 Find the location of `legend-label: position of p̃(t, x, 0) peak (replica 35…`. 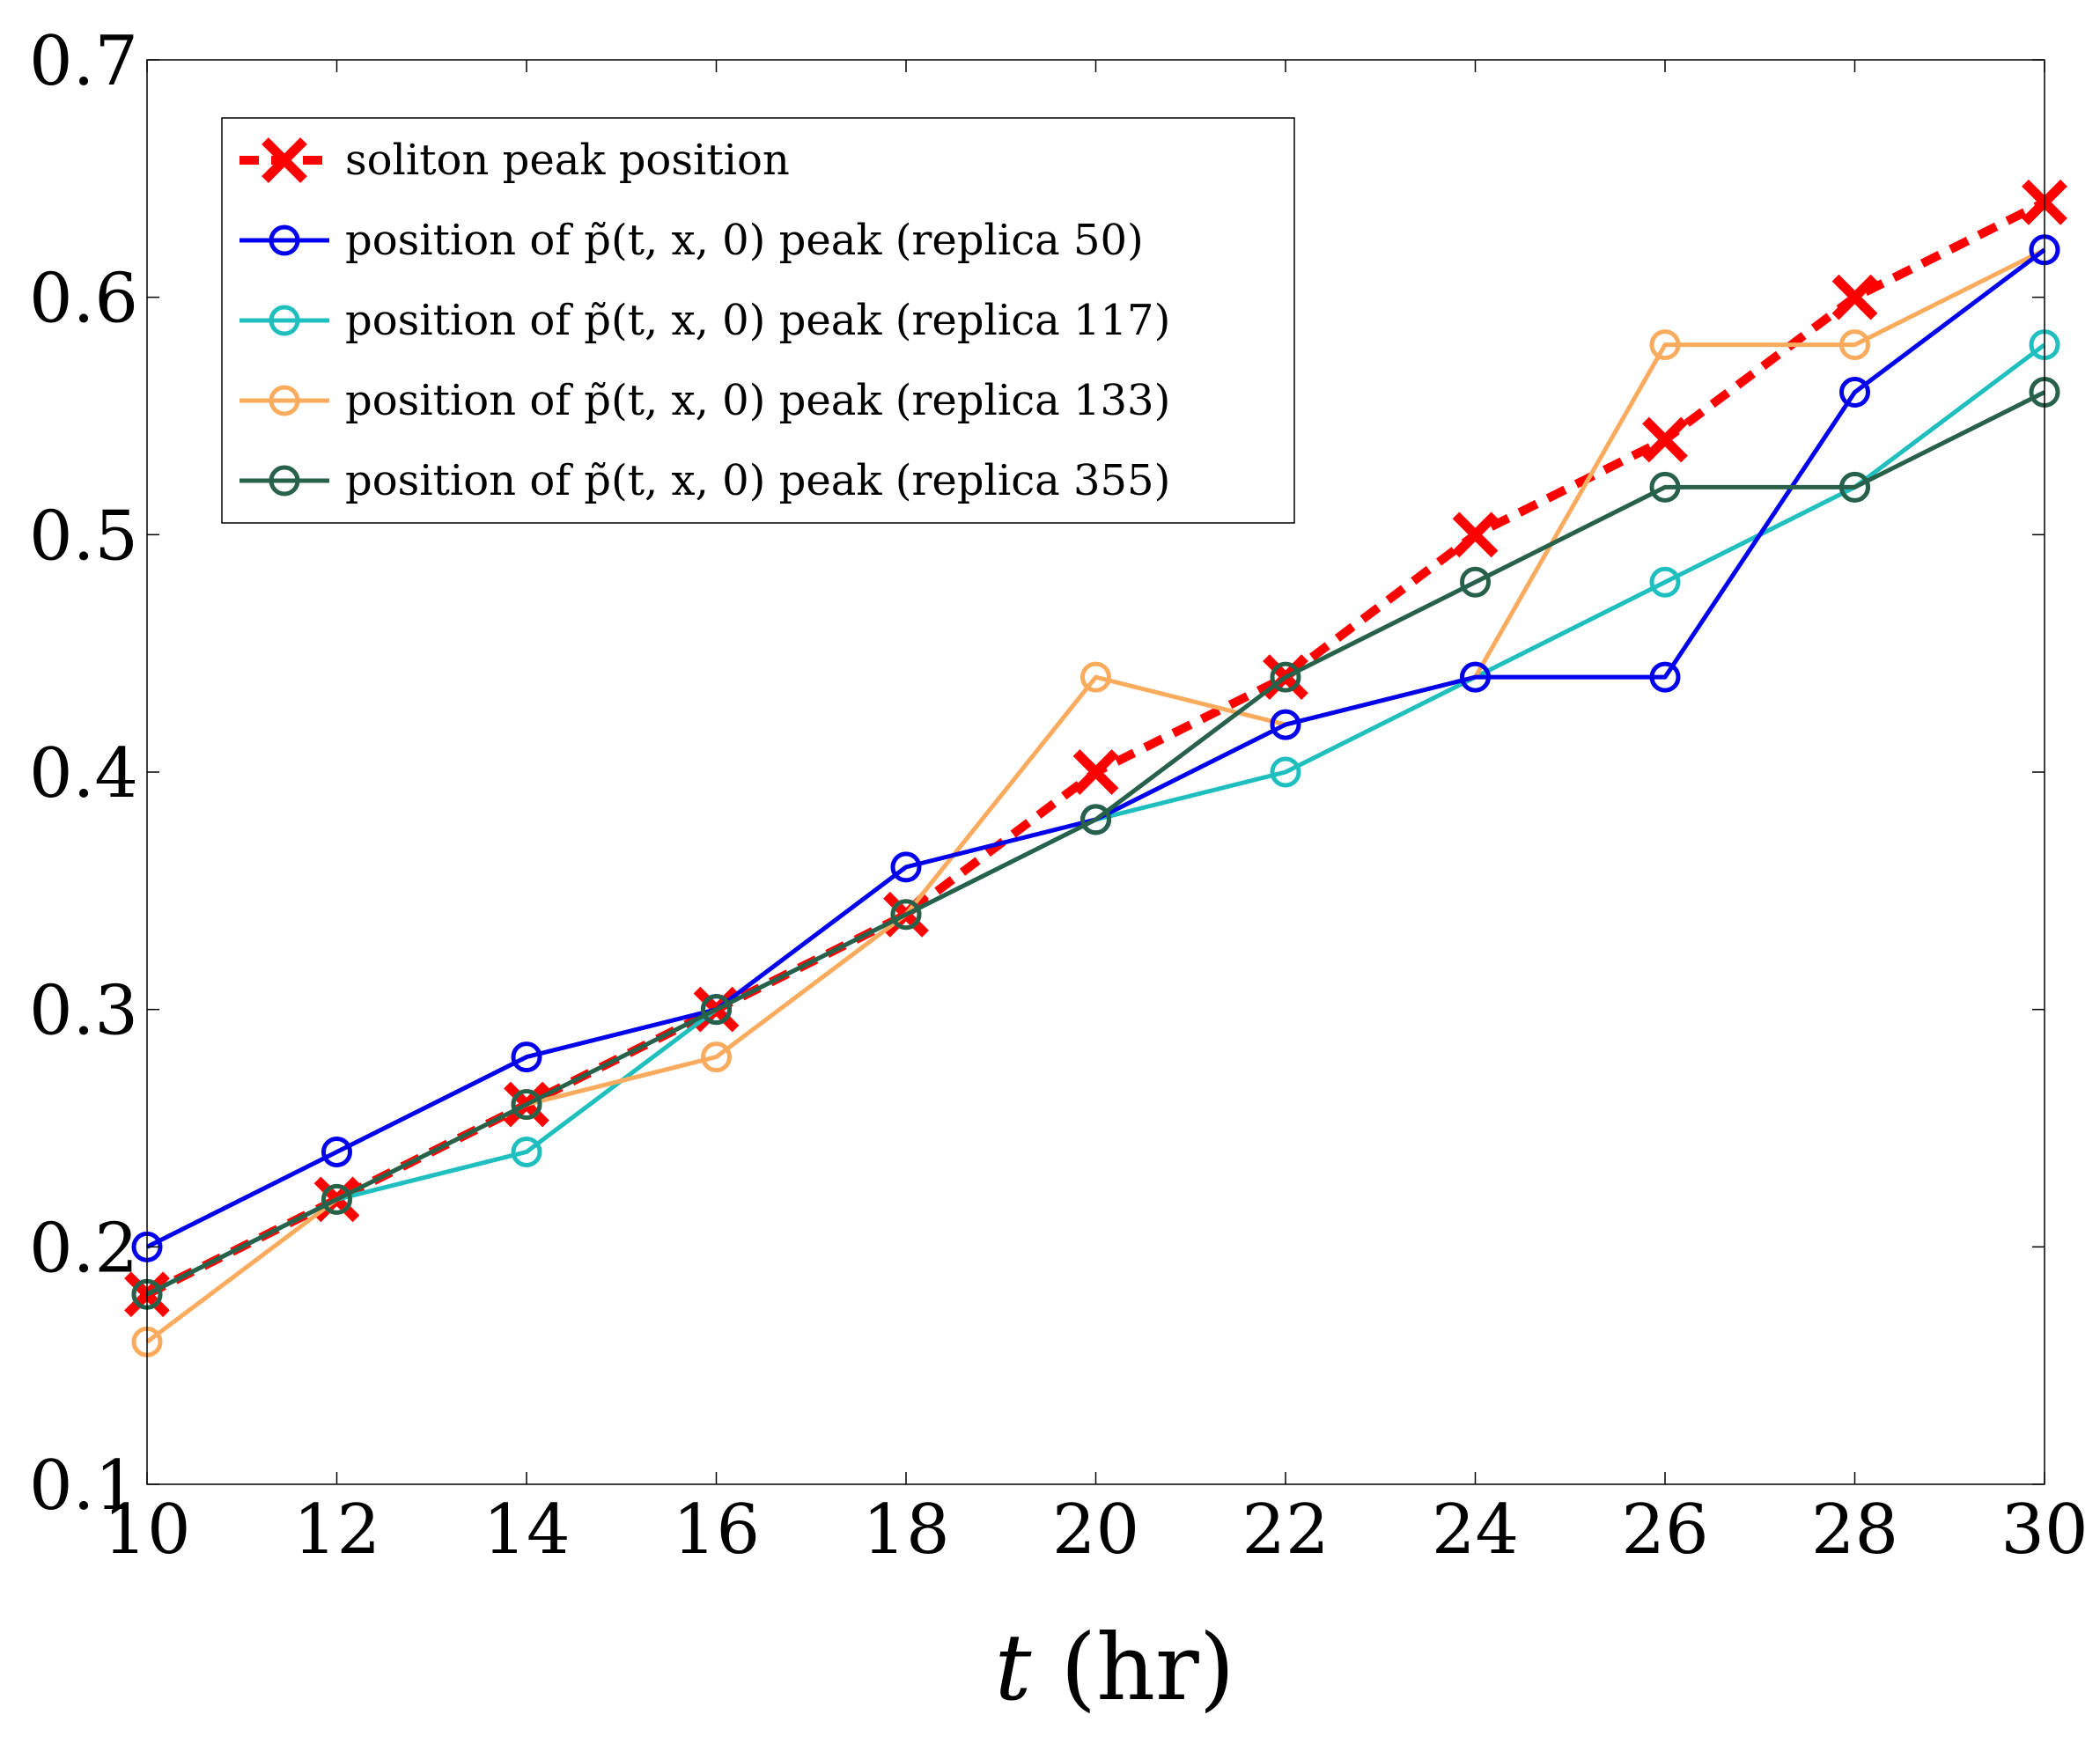

legend-label: position of p̃(t, x, 0) peak (replica 35… is located at coordinates (757, 480).